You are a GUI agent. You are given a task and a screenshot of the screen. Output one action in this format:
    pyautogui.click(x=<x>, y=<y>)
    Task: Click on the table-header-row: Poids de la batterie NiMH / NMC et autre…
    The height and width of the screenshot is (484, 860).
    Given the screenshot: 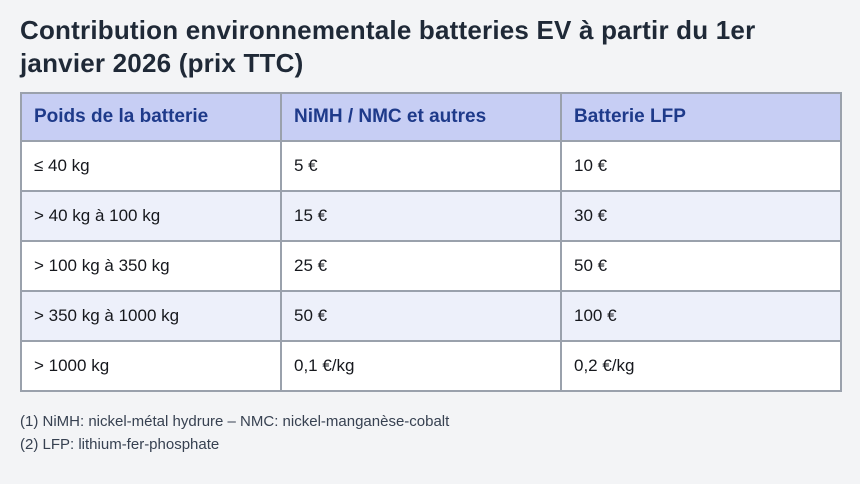 What is the action you would take?
    pyautogui.click(x=431, y=117)
    